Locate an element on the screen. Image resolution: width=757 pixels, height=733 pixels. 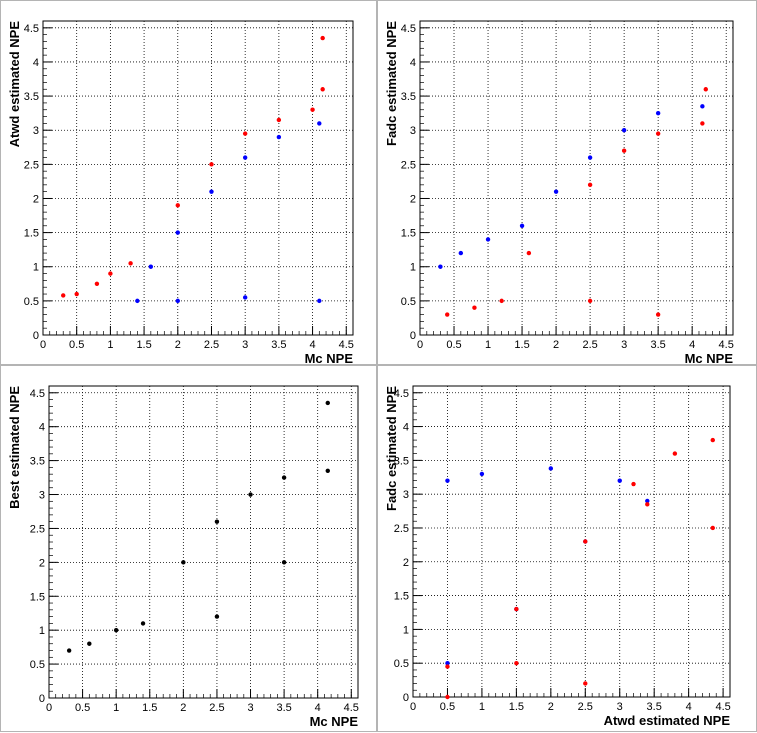
x-tick-label: 2.5 is located at coordinates (211, 345).